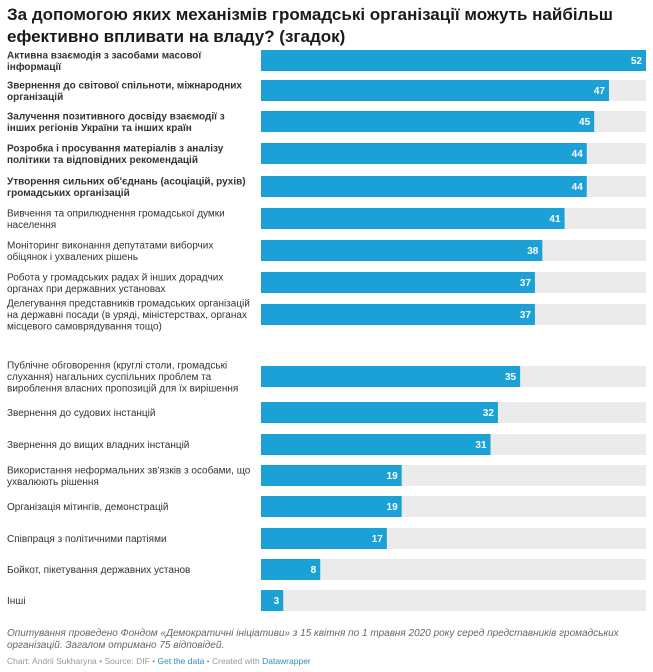  I want to click on category-label: Бойкот, пікетування державних установ, so click(98, 570).